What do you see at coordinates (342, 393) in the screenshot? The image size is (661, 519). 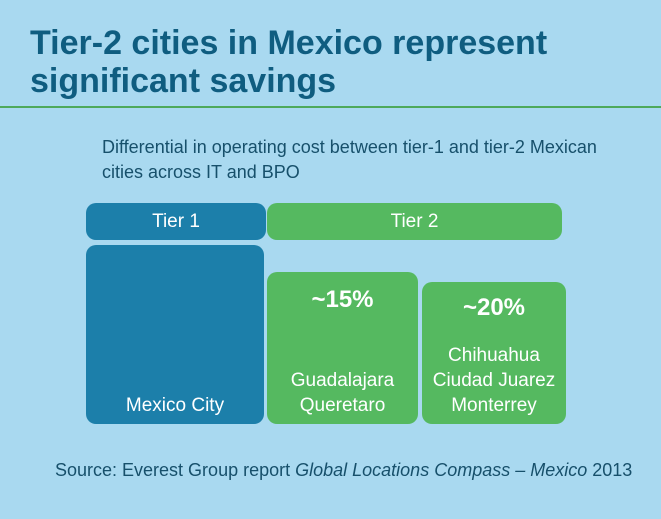 I see `city-list: Guadalajara Queretaro` at bounding box center [342, 393].